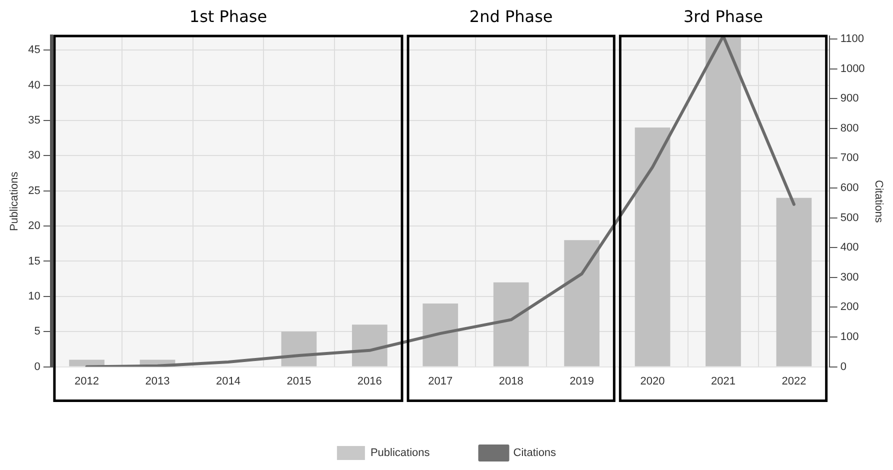 Image resolution: width=893 pixels, height=470 pixels. What do you see at coordinates (157, 381) in the screenshot?
I see `x-tick-label: 2013` at bounding box center [157, 381].